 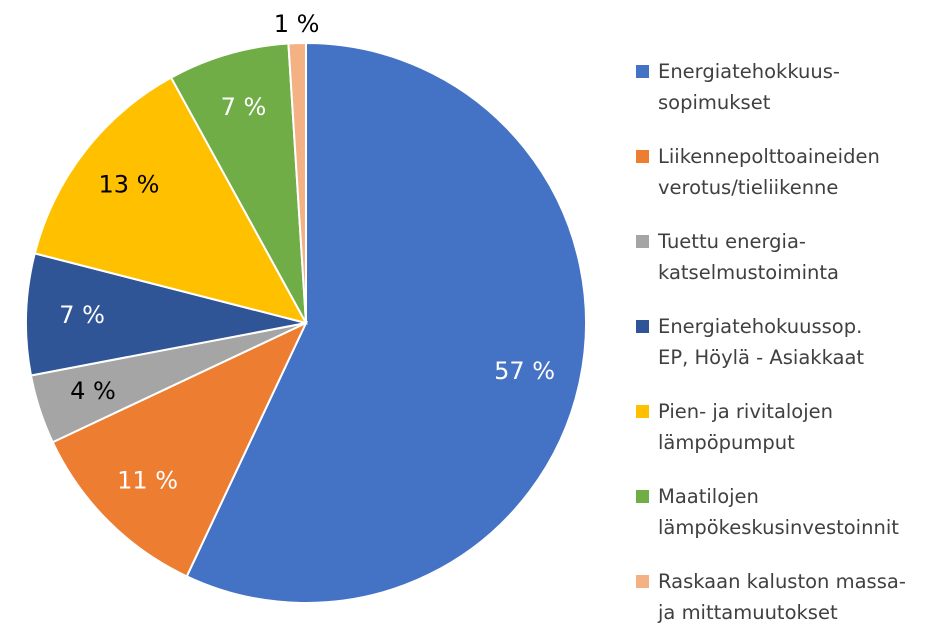 What do you see at coordinates (297, 24) in the screenshot?
I see `data-label: 1 %` at bounding box center [297, 24].